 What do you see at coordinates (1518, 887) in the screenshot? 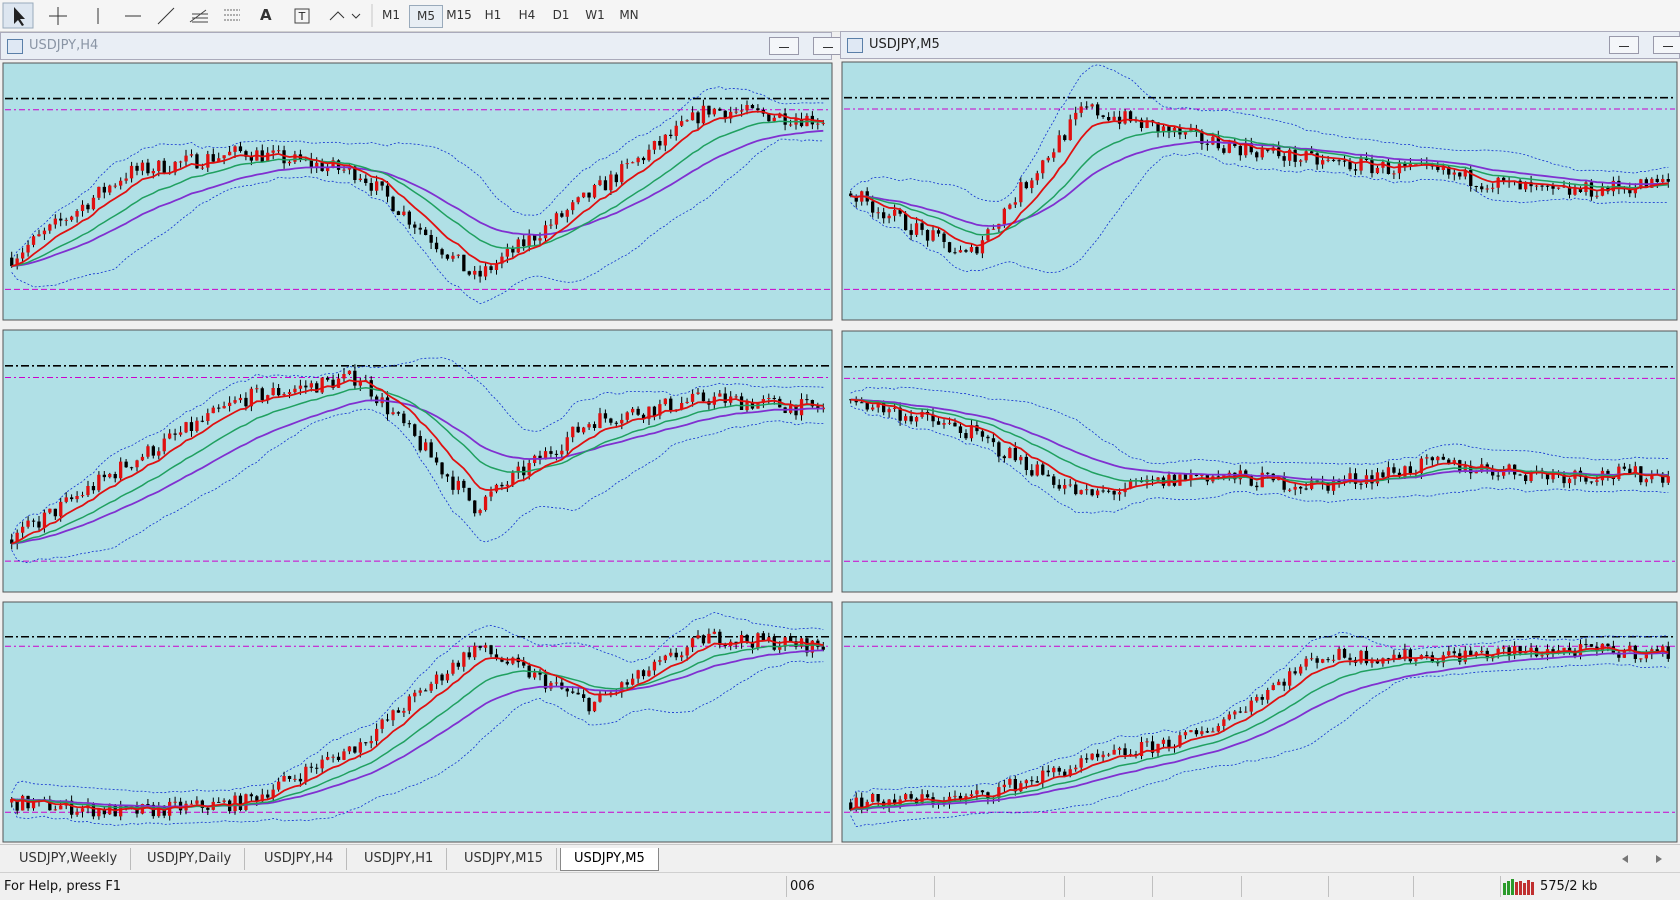
I see `connection-indicator` at bounding box center [1518, 887].